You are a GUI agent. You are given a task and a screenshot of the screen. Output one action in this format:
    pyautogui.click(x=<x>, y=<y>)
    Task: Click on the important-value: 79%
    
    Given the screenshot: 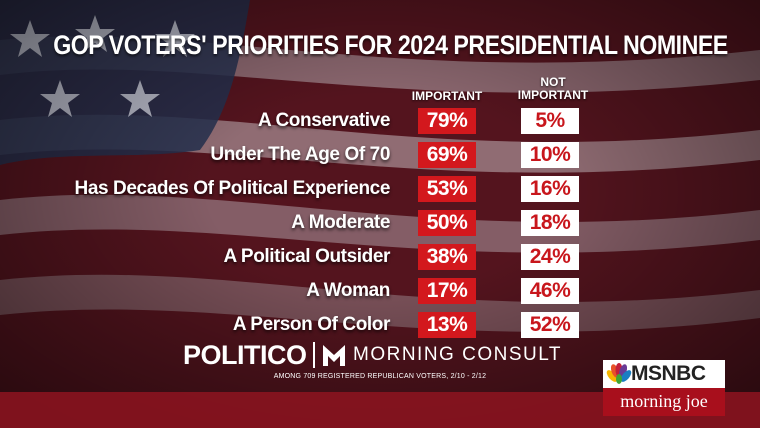 What is the action you would take?
    pyautogui.click(x=447, y=121)
    